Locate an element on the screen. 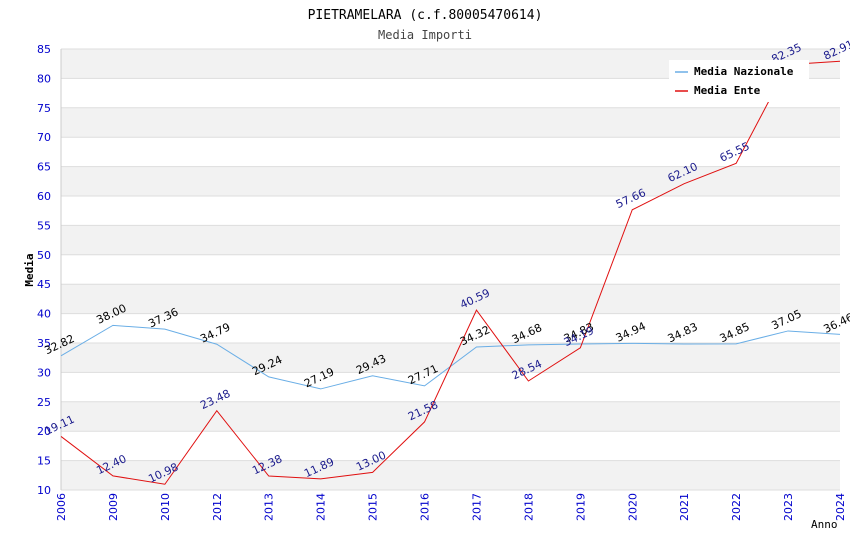  x-tick-label: 2012 is located at coordinates (217, 507).